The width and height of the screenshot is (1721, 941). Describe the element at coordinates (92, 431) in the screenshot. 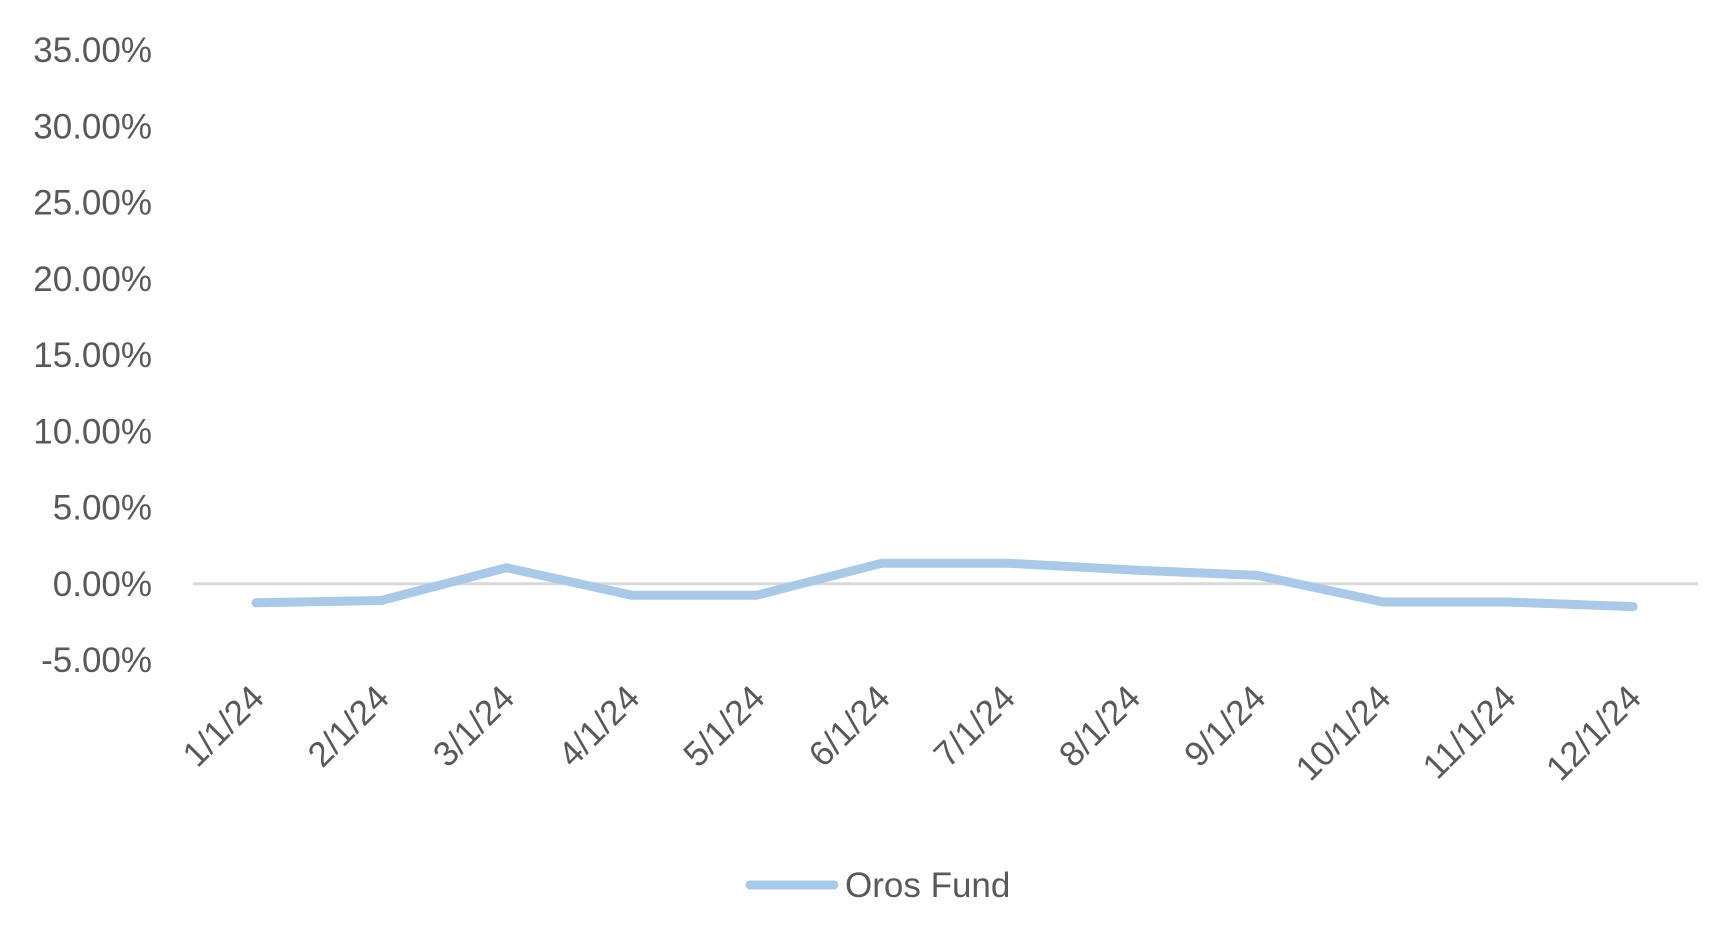

I see `y-tick-label: 10.00%` at that location.